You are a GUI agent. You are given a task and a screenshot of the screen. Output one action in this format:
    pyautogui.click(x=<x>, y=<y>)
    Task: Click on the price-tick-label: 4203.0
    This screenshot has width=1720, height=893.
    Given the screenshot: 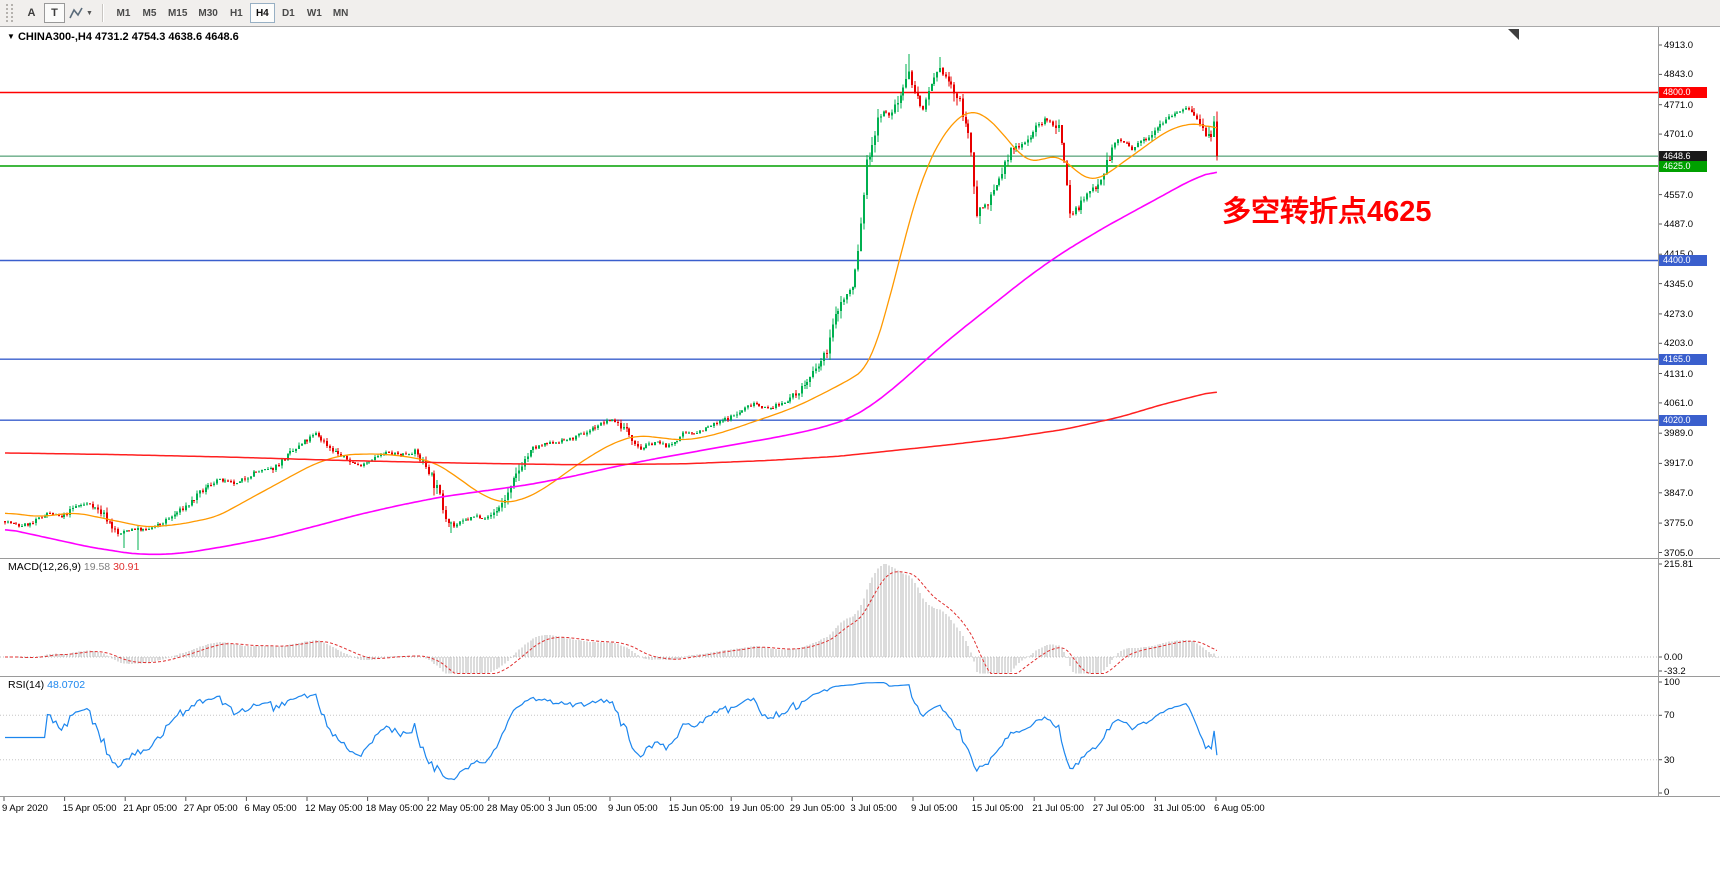 What is the action you would take?
    pyautogui.click(x=1679, y=344)
    